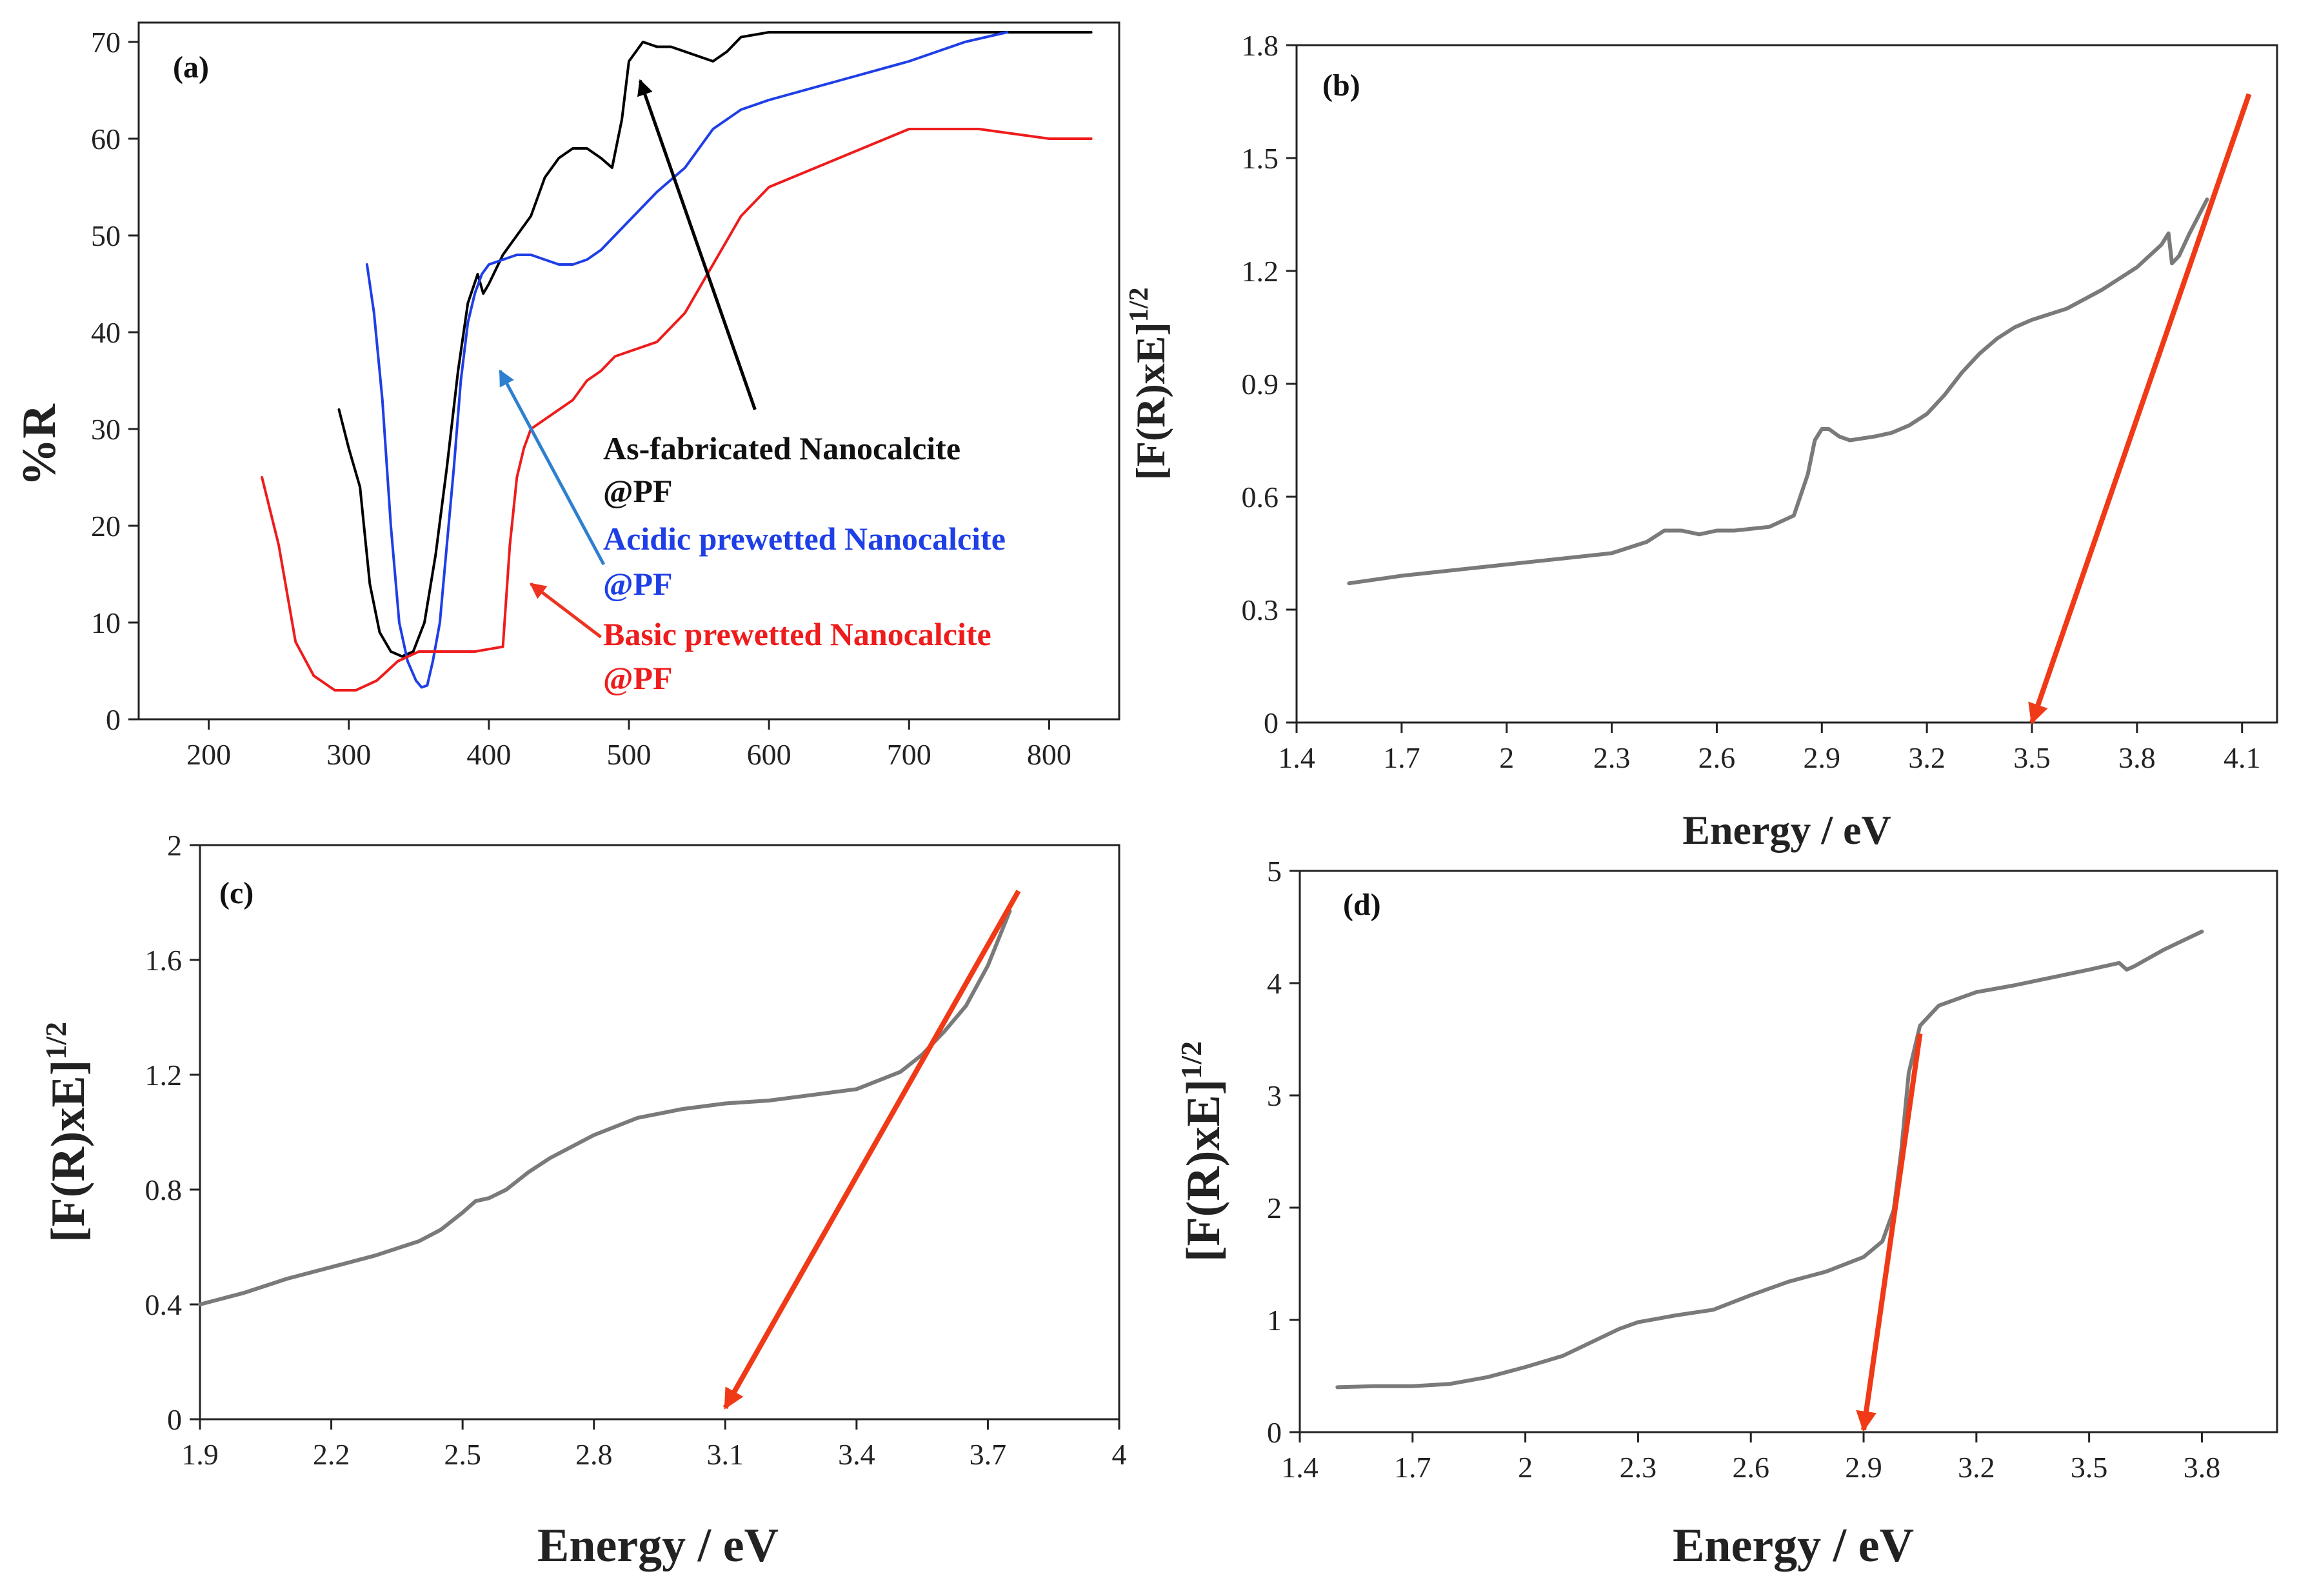  Describe the element at coordinates (2137, 757) in the screenshot. I see `x-tick-label: 3.8` at that location.